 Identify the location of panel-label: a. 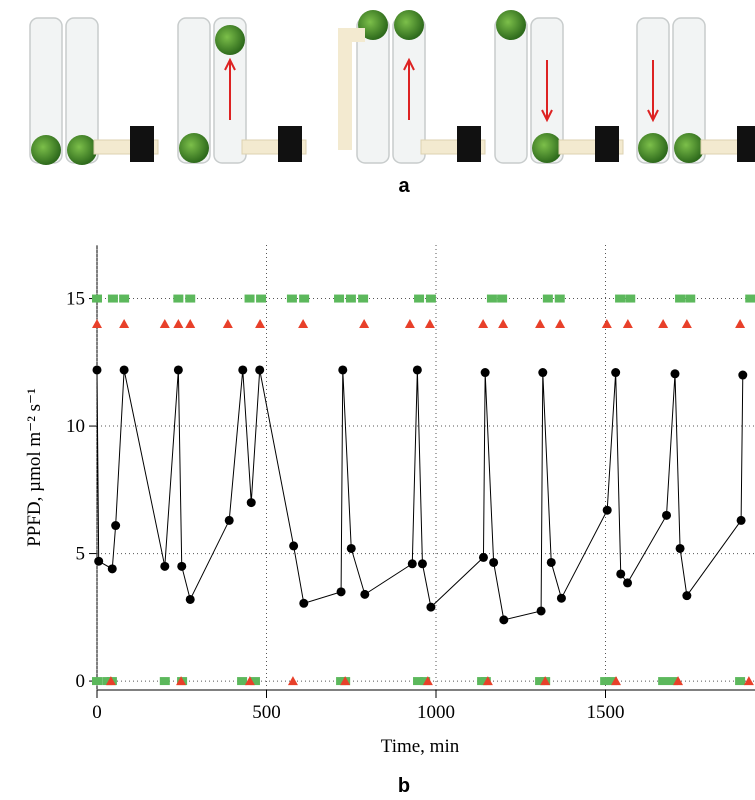
(404, 186).